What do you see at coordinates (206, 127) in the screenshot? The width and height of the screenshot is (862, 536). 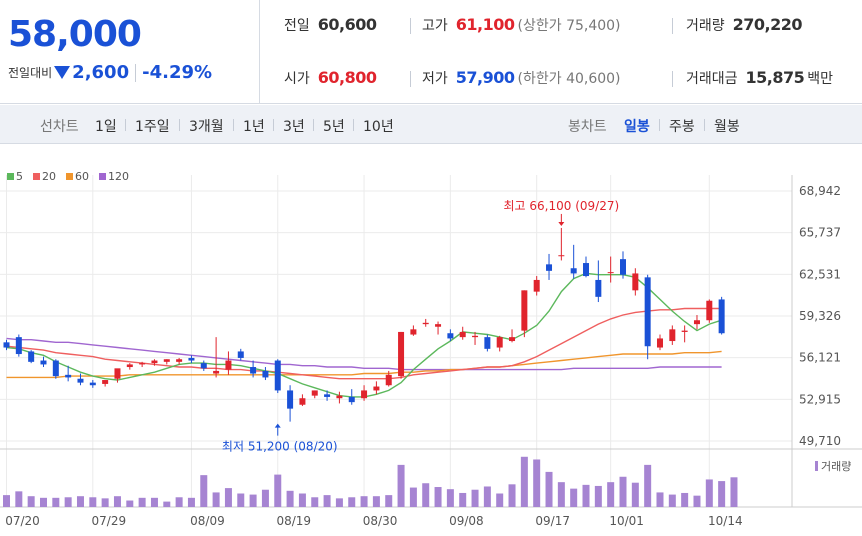 I see `period-button-3m: 3개월` at bounding box center [206, 127].